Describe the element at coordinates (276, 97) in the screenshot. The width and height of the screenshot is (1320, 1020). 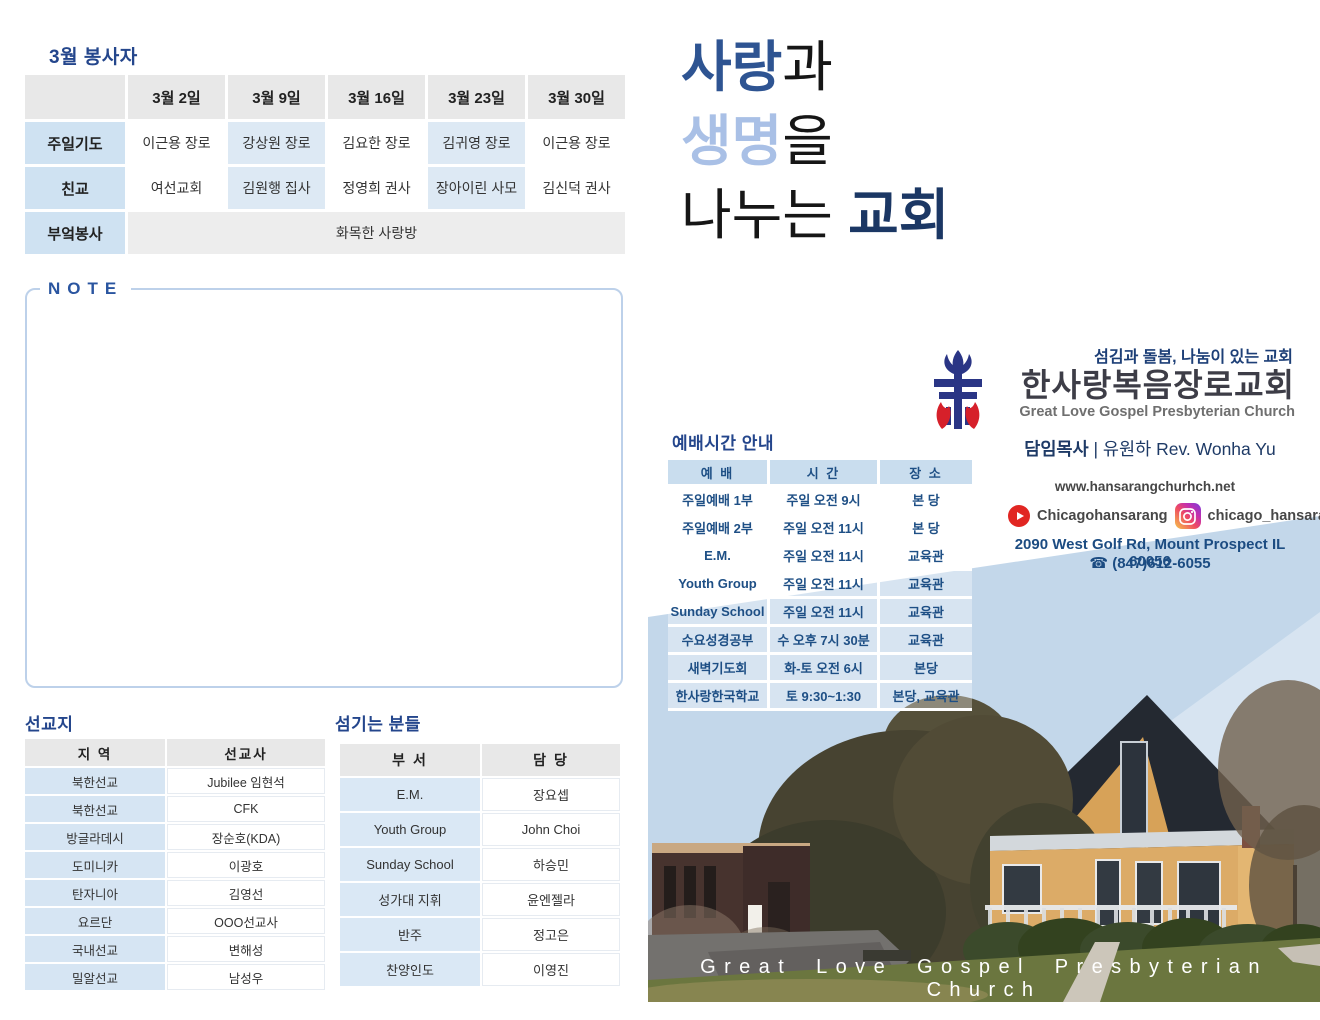
I see `column-header: 3월 9일` at that location.